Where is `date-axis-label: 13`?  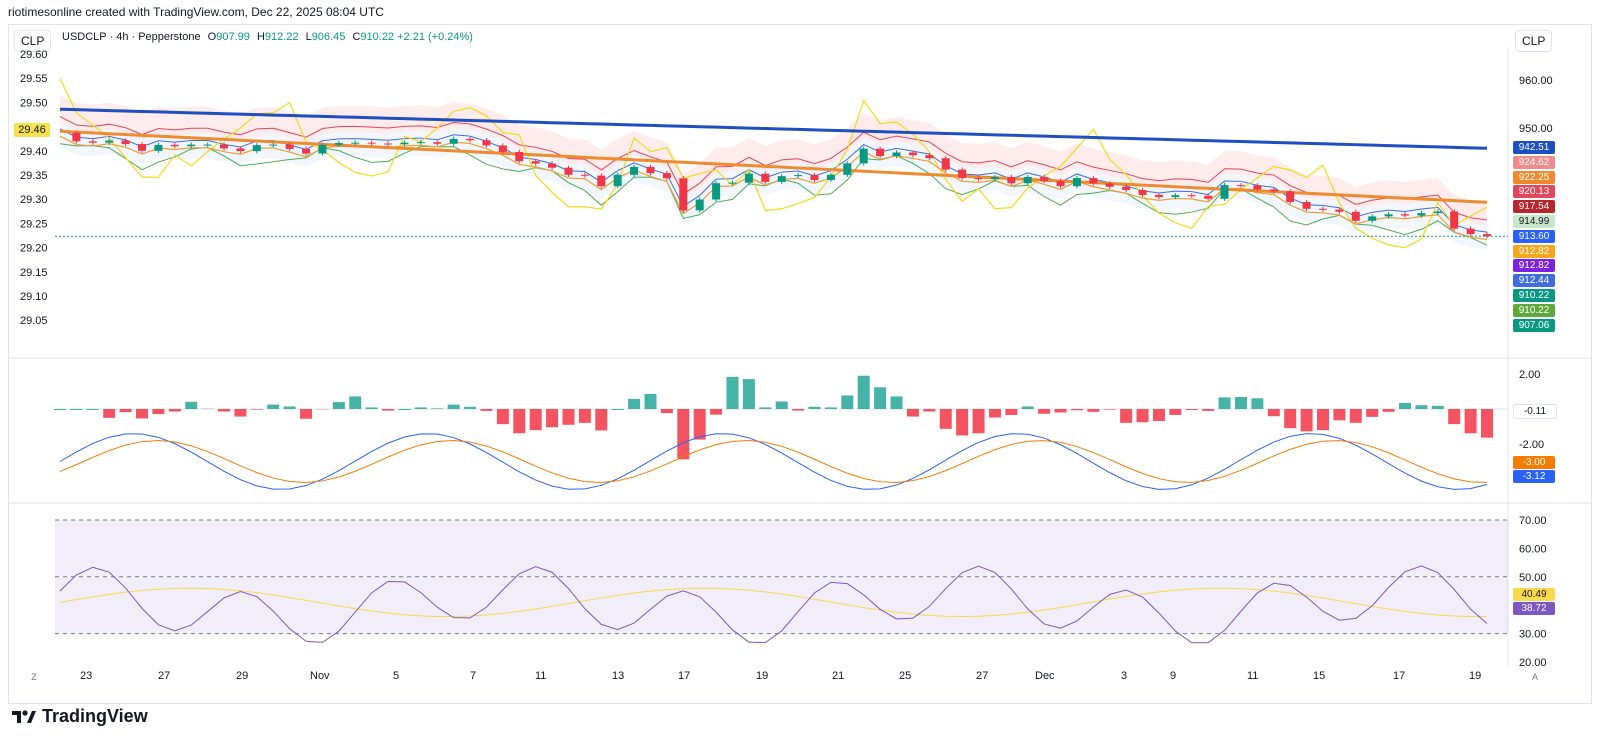 date-axis-label: 13 is located at coordinates (618, 676).